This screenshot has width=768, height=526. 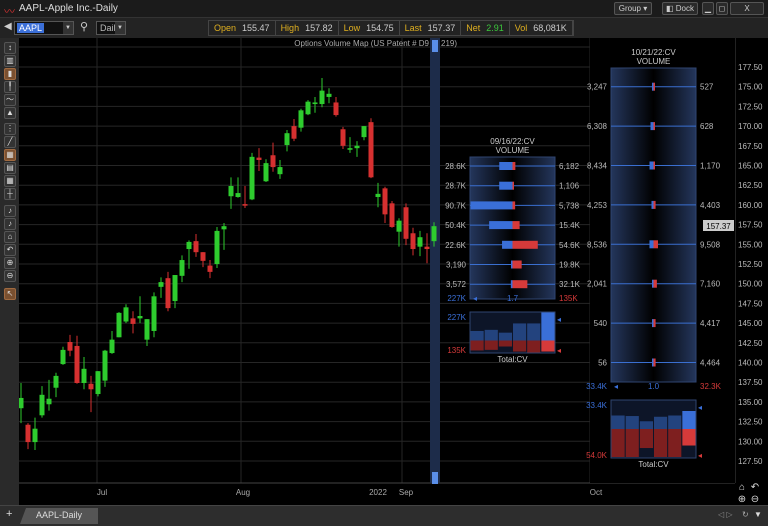 What do you see at coordinates (84, 27) in the screenshot?
I see `search-icon: ⚲` at bounding box center [84, 27].